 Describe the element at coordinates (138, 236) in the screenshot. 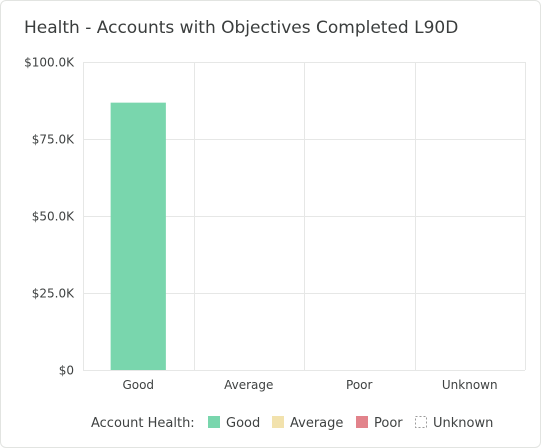

I see `bar-good` at that location.